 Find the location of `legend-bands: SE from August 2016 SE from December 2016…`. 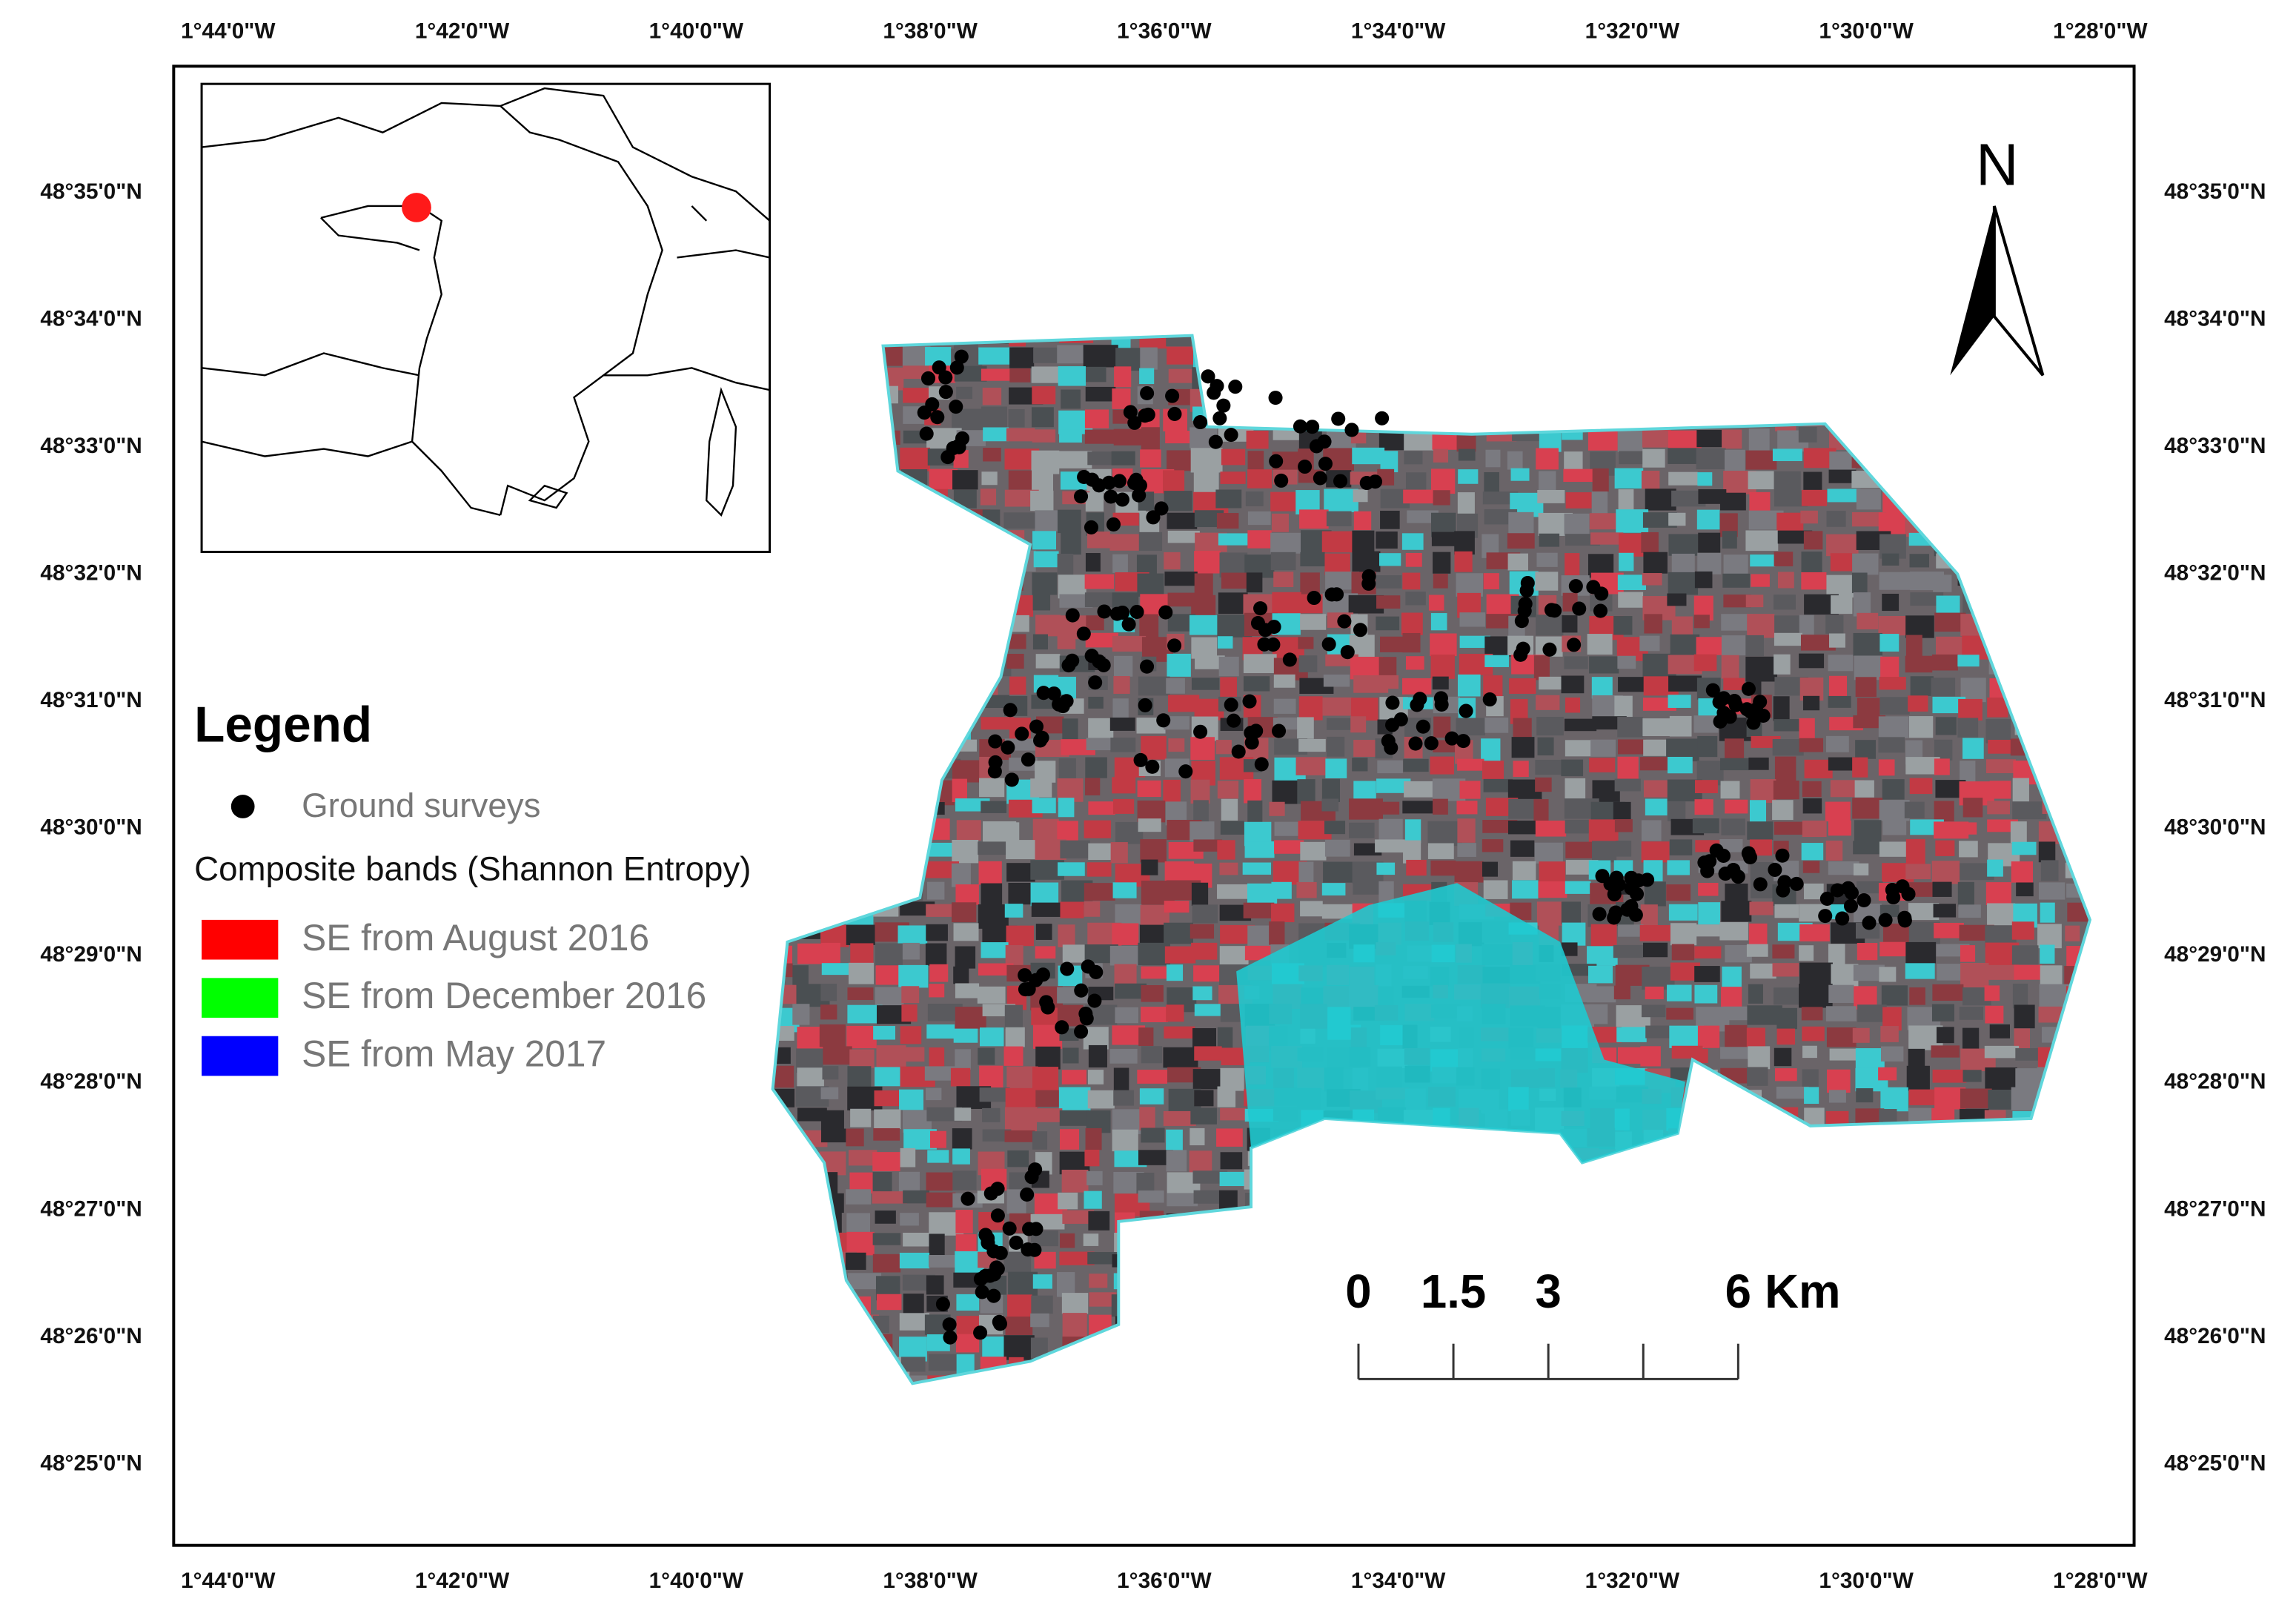

legend-bands: SE from August 2016 SE from December 2016… is located at coordinates (454, 997).